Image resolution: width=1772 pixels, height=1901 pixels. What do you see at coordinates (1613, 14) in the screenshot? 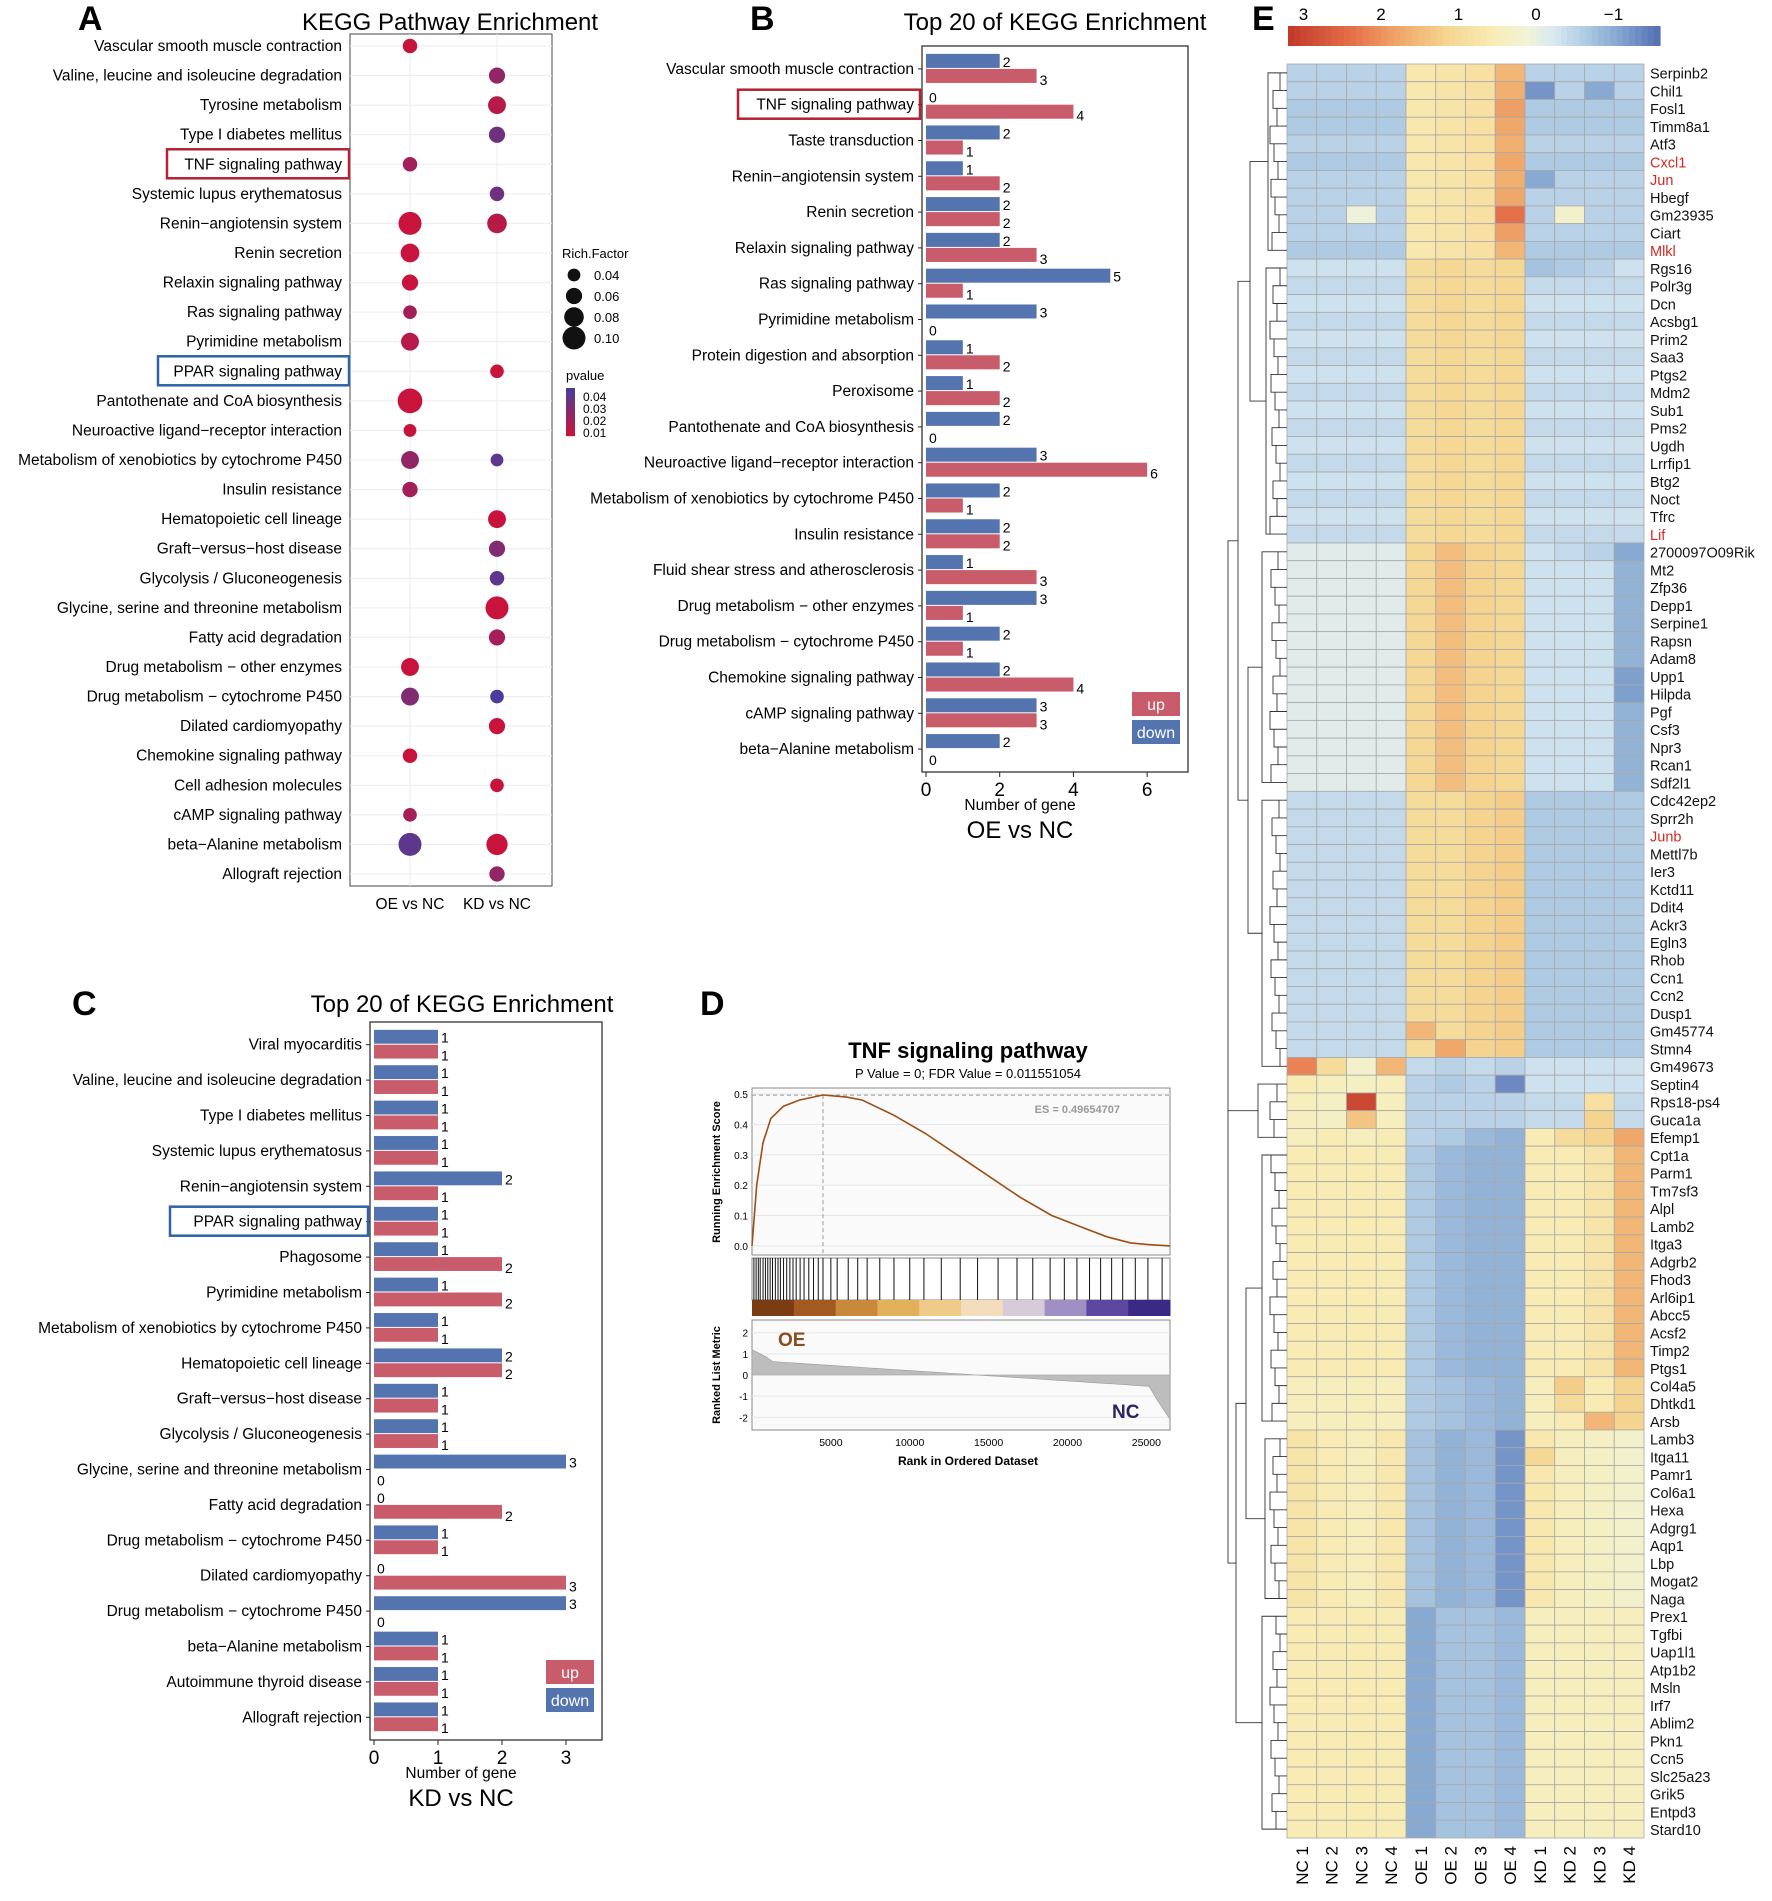
I see `scale-tick-label: −1` at bounding box center [1613, 14].